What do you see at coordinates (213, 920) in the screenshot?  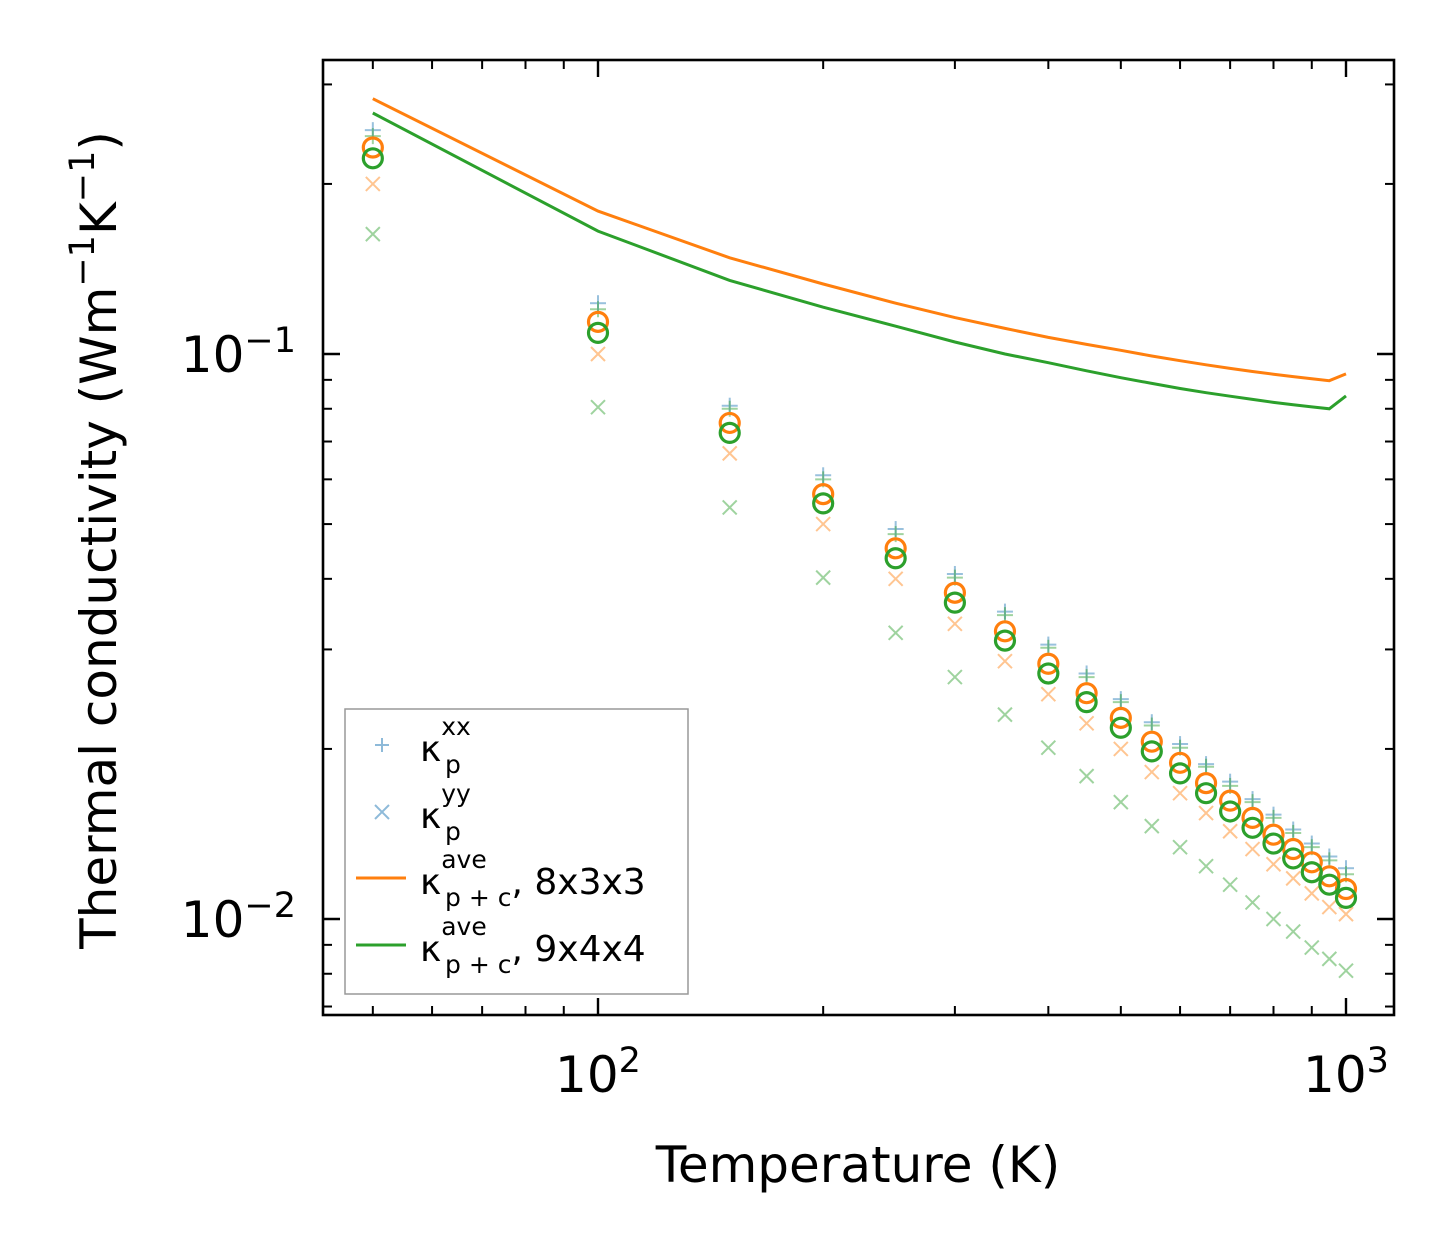 I see `y-tick-label-base: 10` at bounding box center [213, 920].